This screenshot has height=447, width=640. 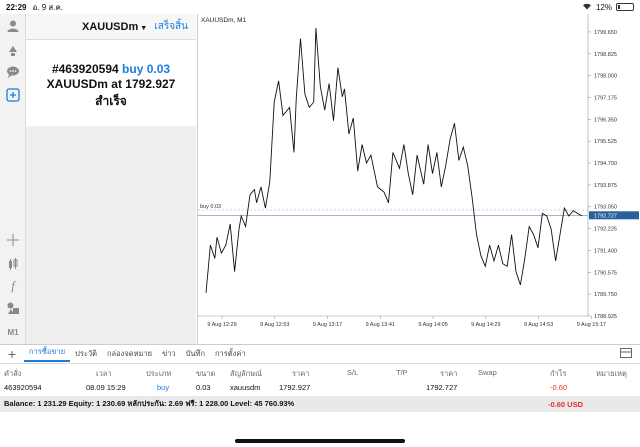 What do you see at coordinates (605, 273) in the screenshot?
I see `y-tick-label: 1790.575` at bounding box center [605, 273].